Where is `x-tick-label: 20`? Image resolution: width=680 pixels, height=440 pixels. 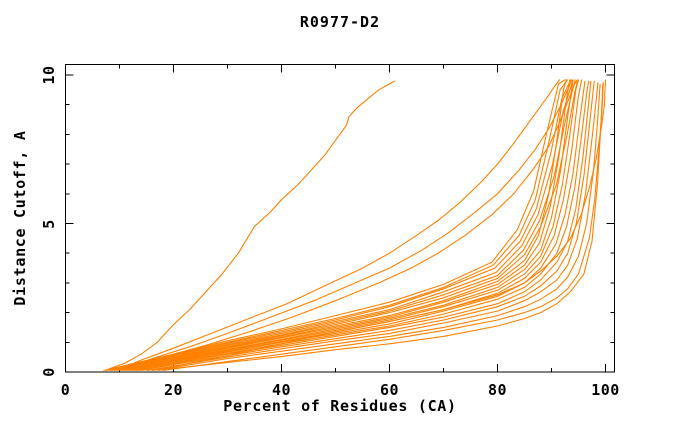 x-tick-label: 20 is located at coordinates (173, 390).